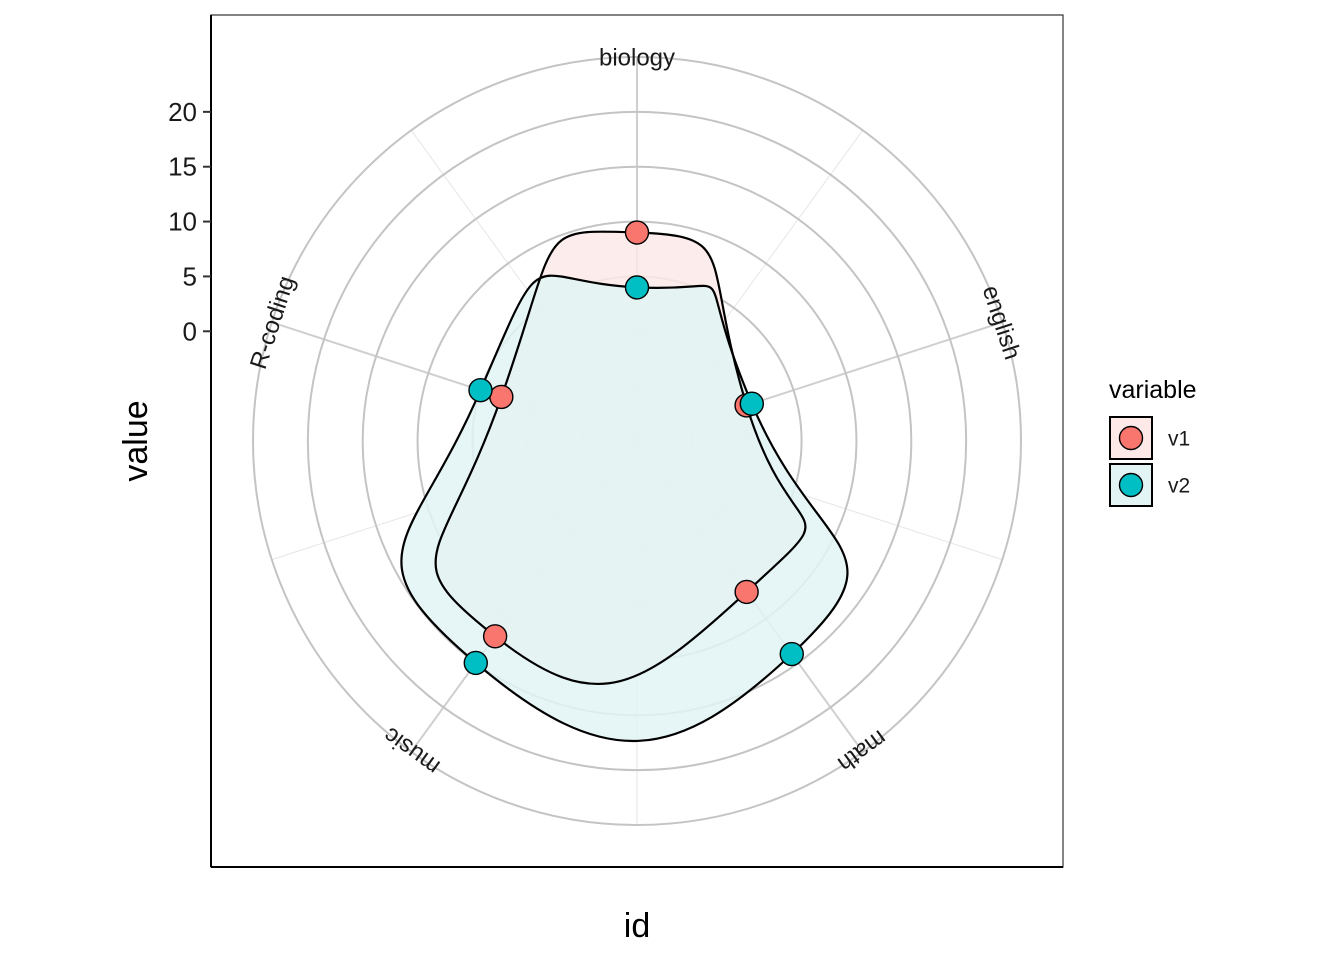 Image resolution: width=1344 pixels, height=965 pixels. What do you see at coordinates (182, 167) in the screenshot?
I see `y-tick-label: 15` at bounding box center [182, 167].